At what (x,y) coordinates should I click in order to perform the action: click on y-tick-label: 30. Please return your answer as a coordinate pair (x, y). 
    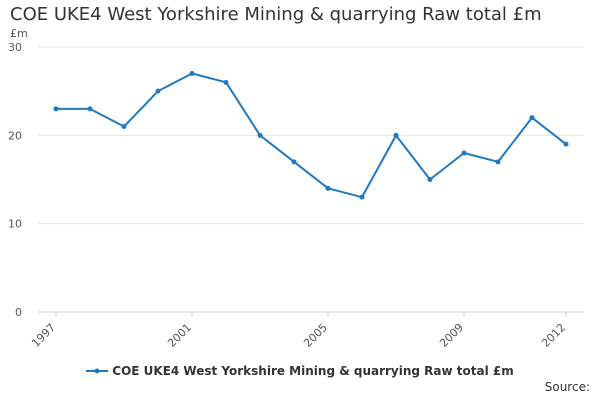
    Looking at the image, I should click on (15, 47).